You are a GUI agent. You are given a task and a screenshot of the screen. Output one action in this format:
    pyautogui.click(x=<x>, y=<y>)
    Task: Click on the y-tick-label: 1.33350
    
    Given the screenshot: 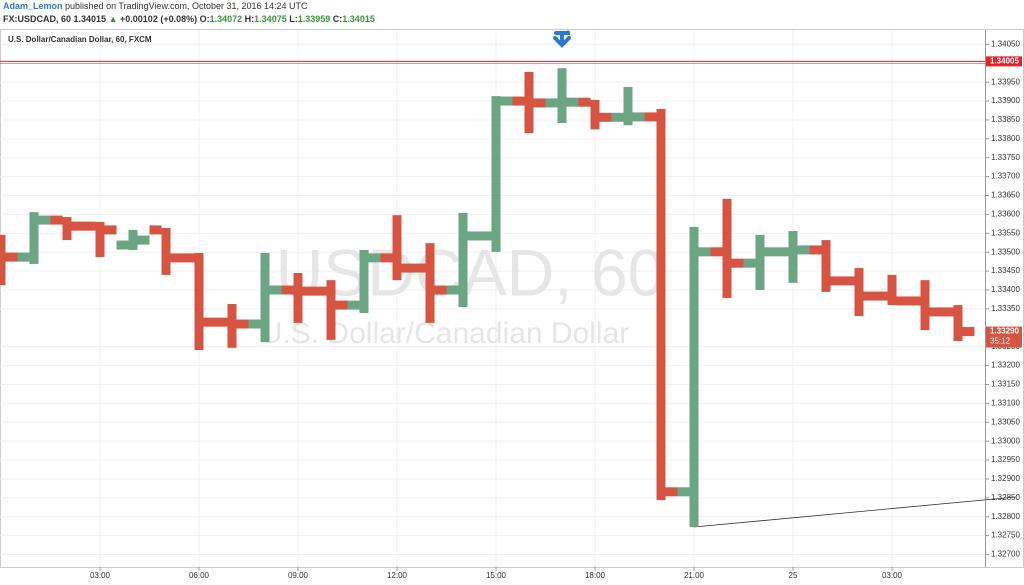 What is the action you would take?
    pyautogui.click(x=1005, y=308)
    